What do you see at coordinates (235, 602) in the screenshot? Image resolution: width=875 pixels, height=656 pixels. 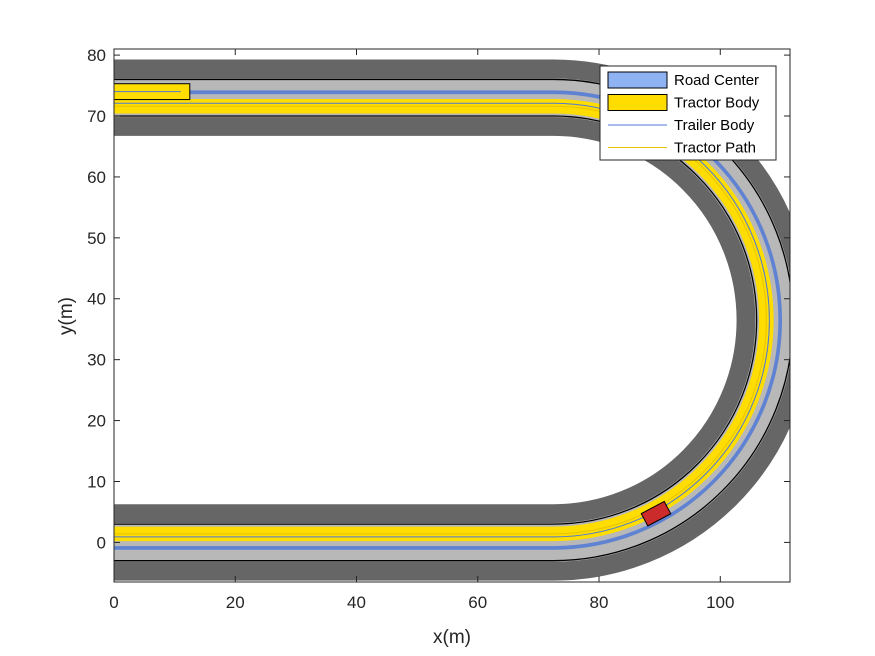 I see `x-tick-label: 20` at bounding box center [235, 602].